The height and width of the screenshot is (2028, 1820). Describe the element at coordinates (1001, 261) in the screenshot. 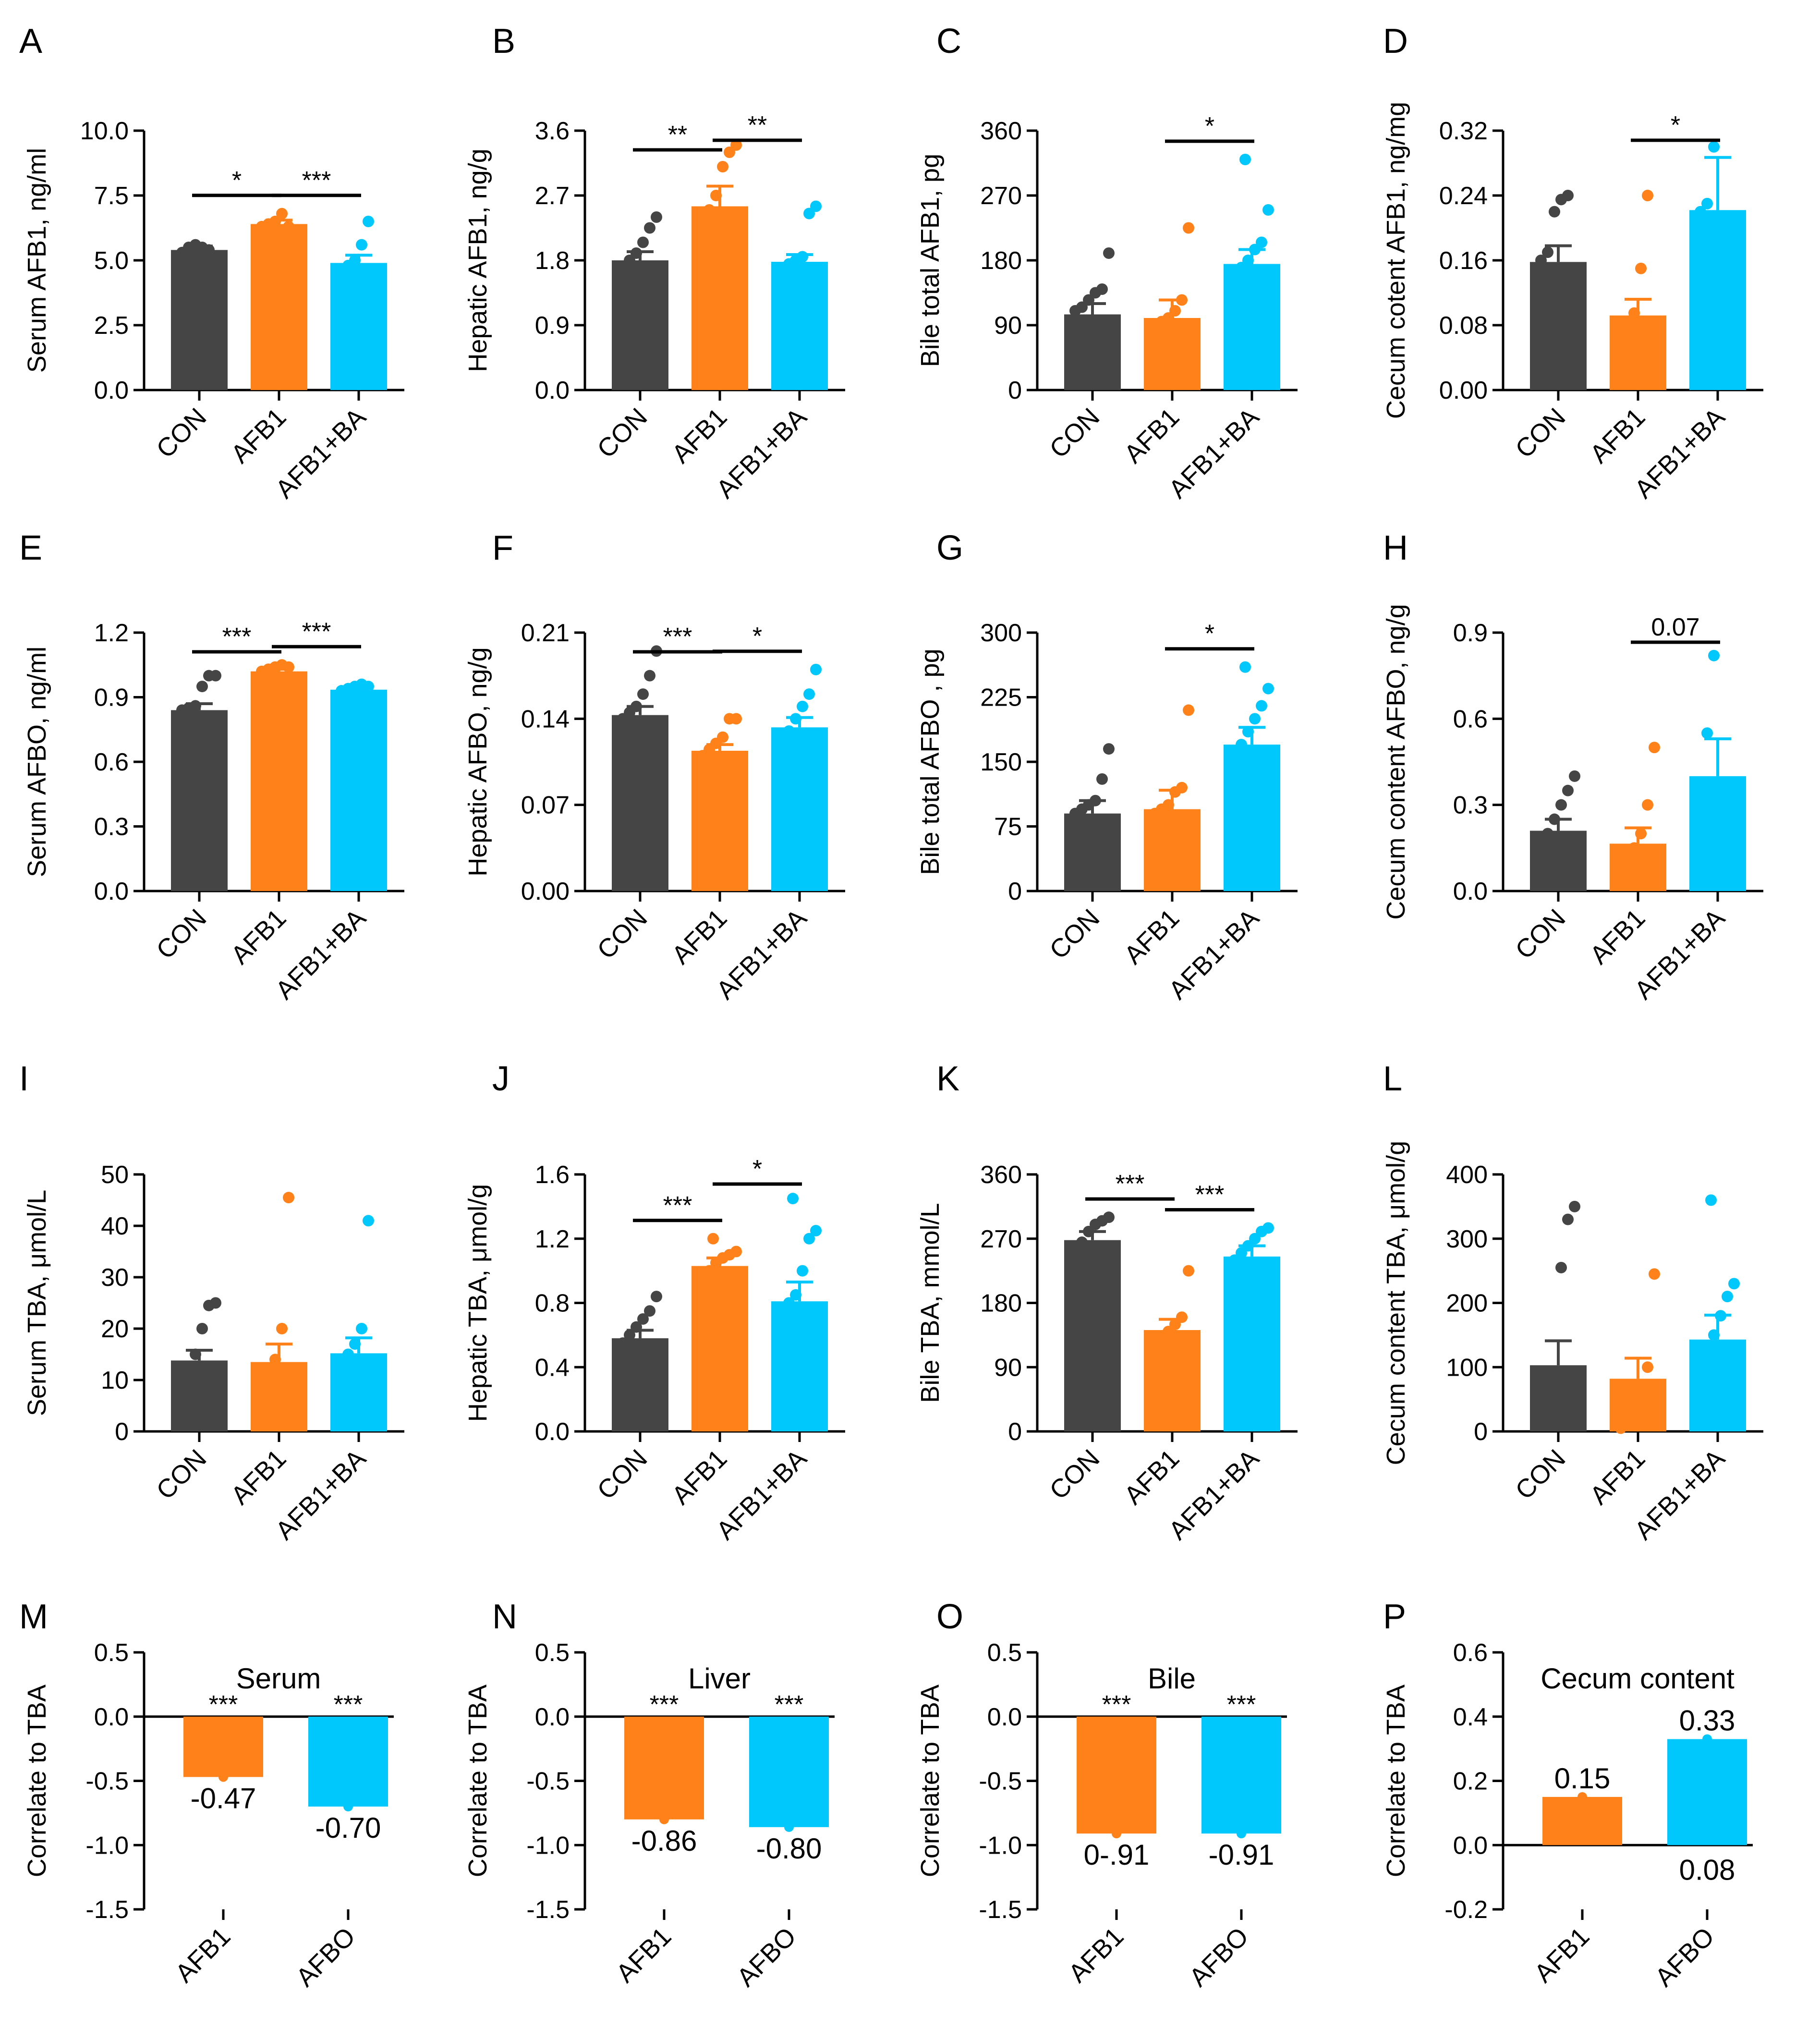

I see `y-tick-label: 180` at that location.